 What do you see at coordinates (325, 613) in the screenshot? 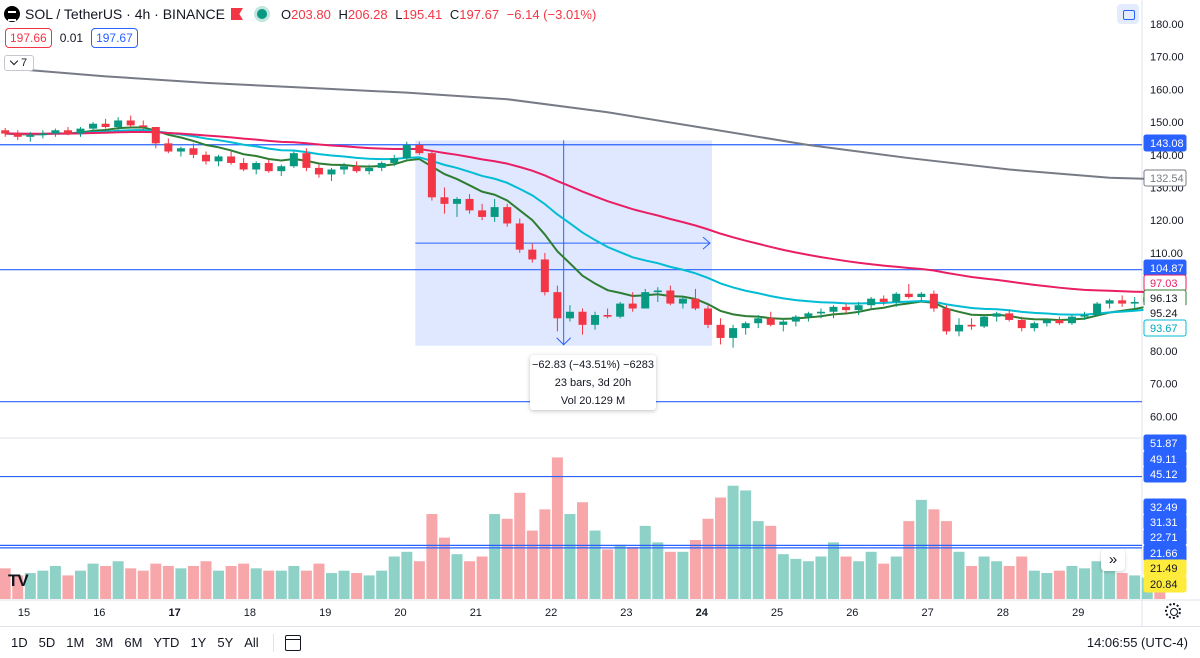
I see `time-tick-label: 19` at bounding box center [325, 613].